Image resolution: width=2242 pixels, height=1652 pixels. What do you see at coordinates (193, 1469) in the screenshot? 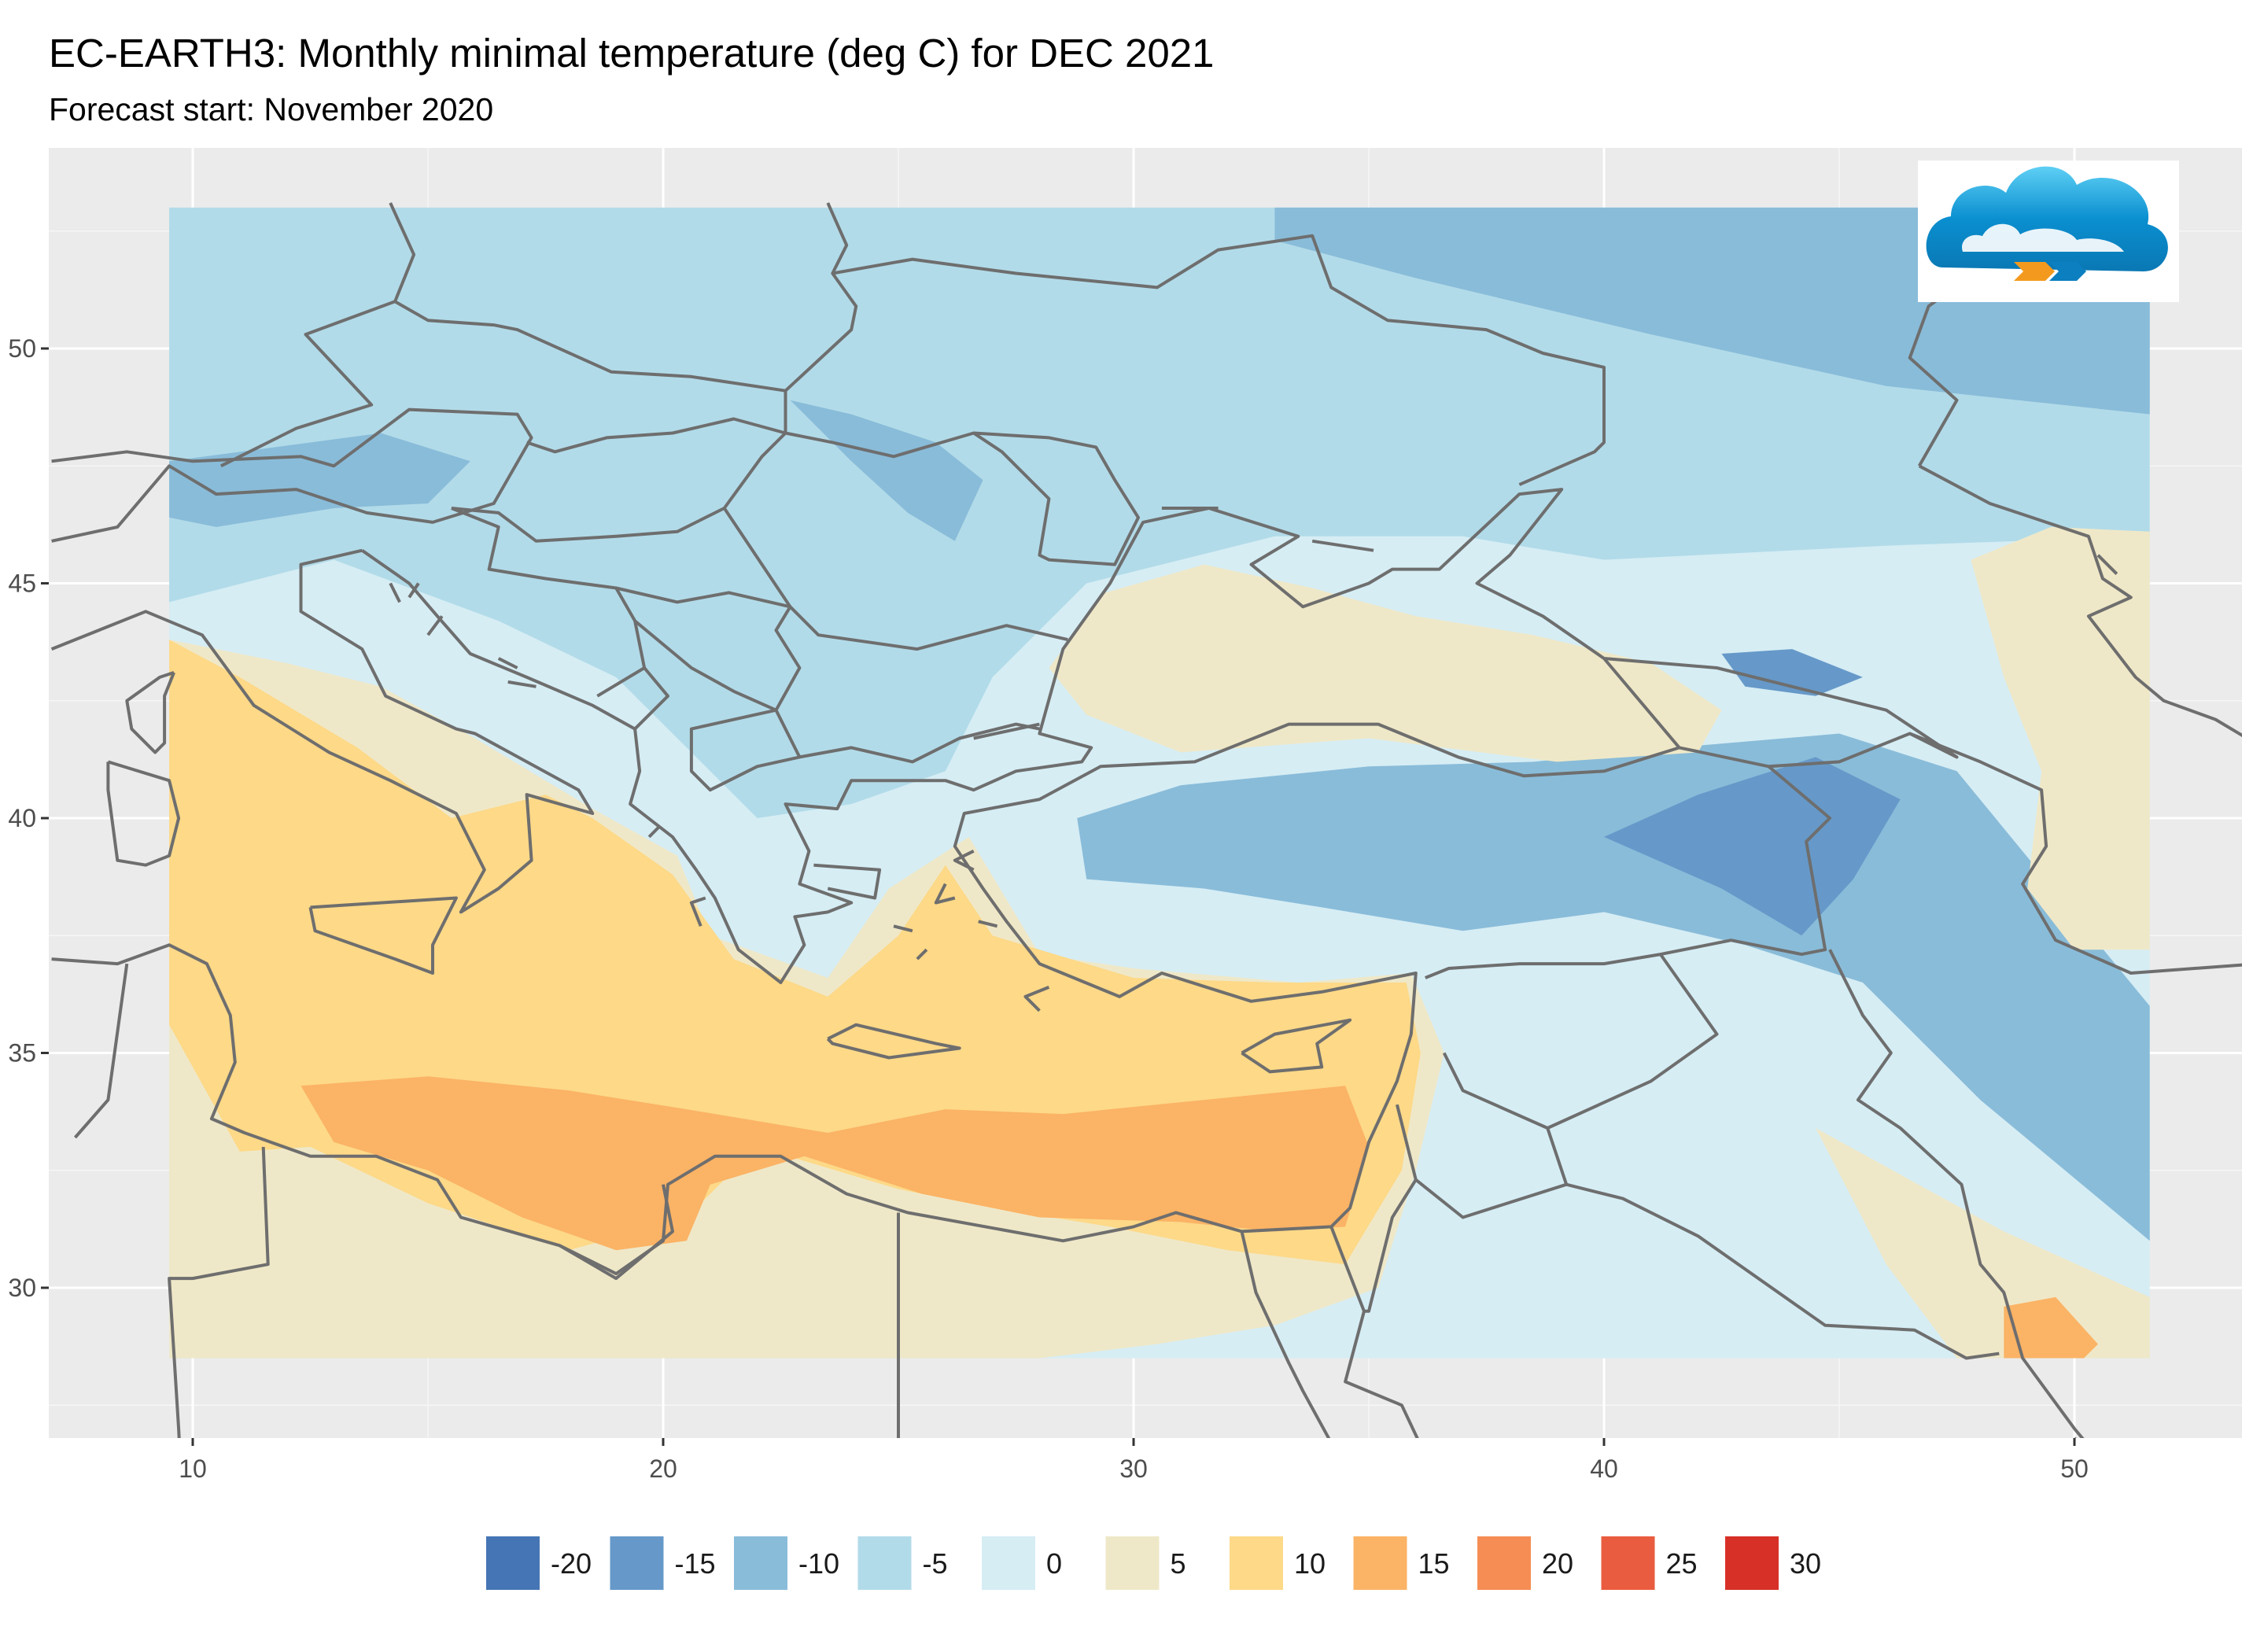
I see `x-tick-label: 10` at bounding box center [193, 1469].